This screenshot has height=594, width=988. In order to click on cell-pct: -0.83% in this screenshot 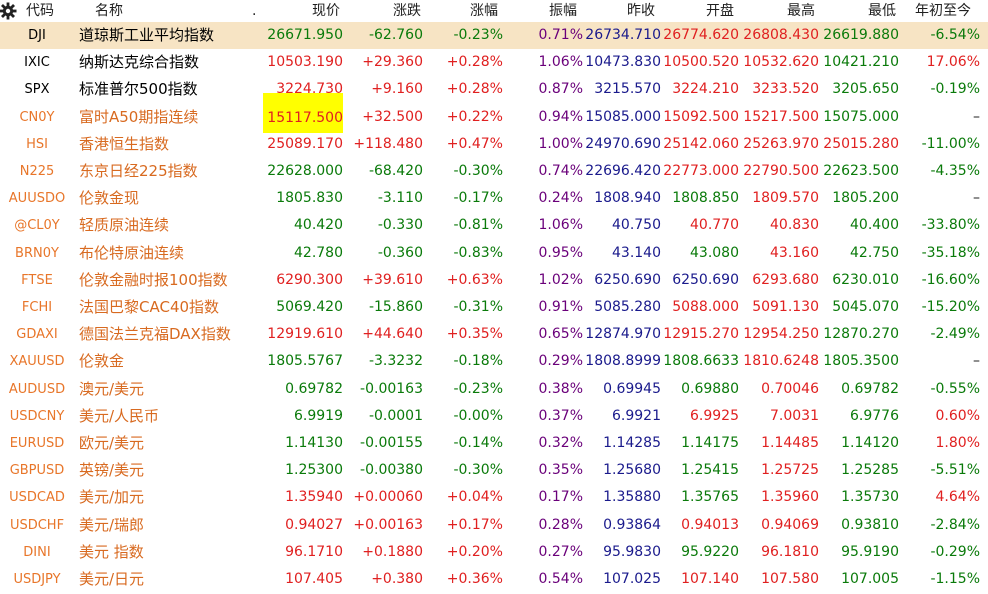, I will do `click(478, 252)`.